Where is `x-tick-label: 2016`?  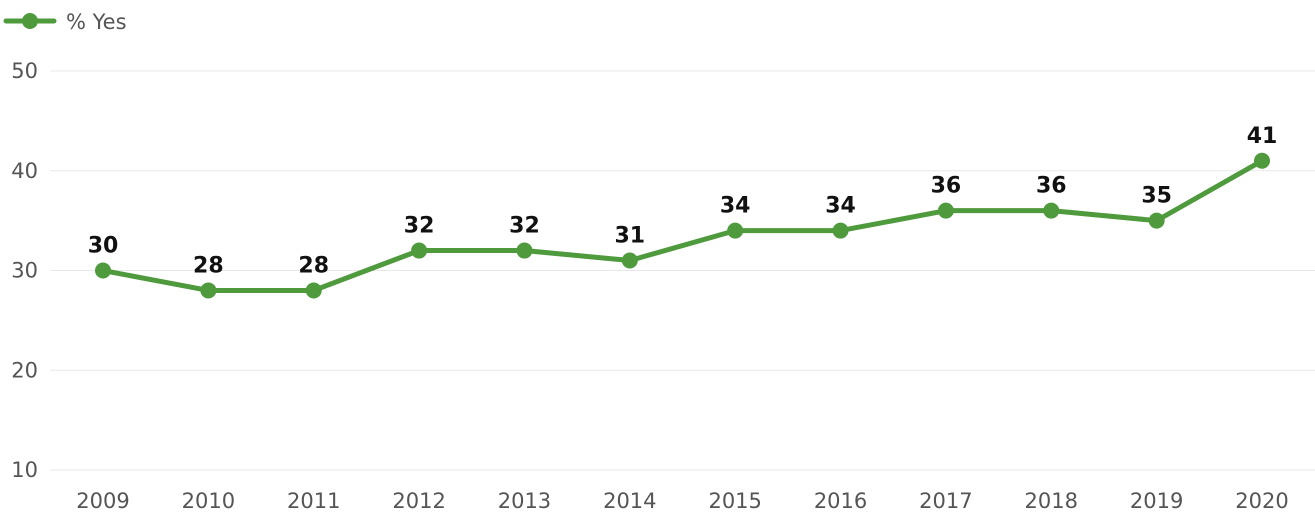
x-tick-label: 2016 is located at coordinates (840, 501).